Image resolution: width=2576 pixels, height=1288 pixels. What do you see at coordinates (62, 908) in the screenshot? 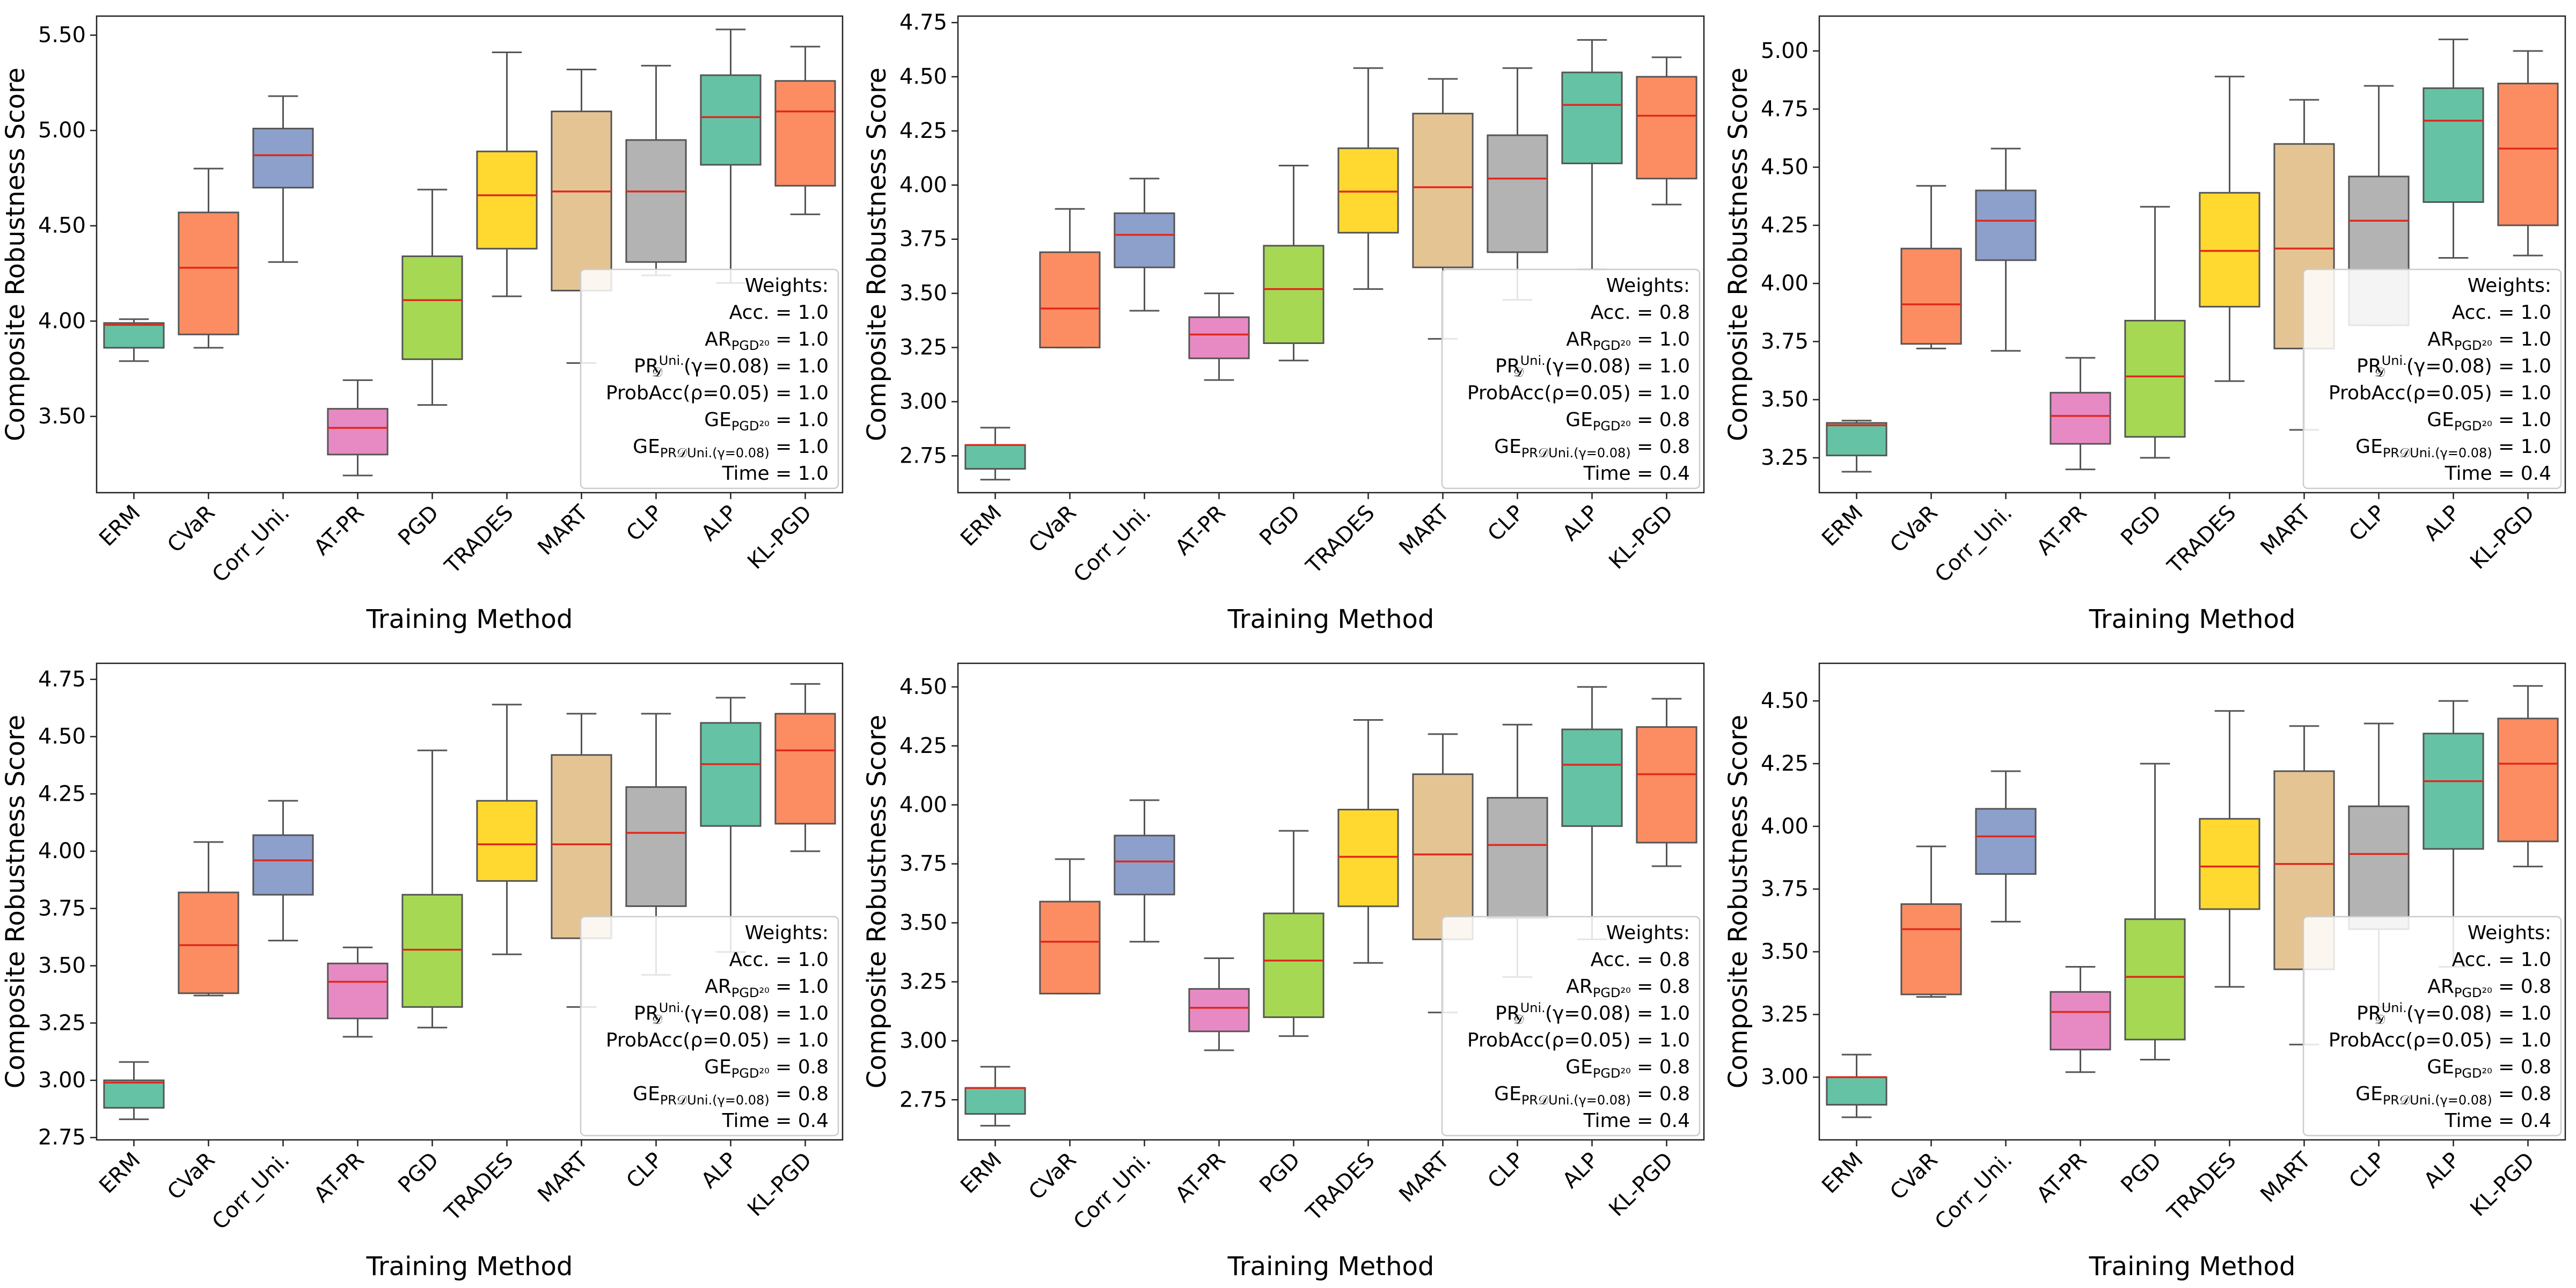
I see `y-tick-label: 3.75` at bounding box center [62, 908].